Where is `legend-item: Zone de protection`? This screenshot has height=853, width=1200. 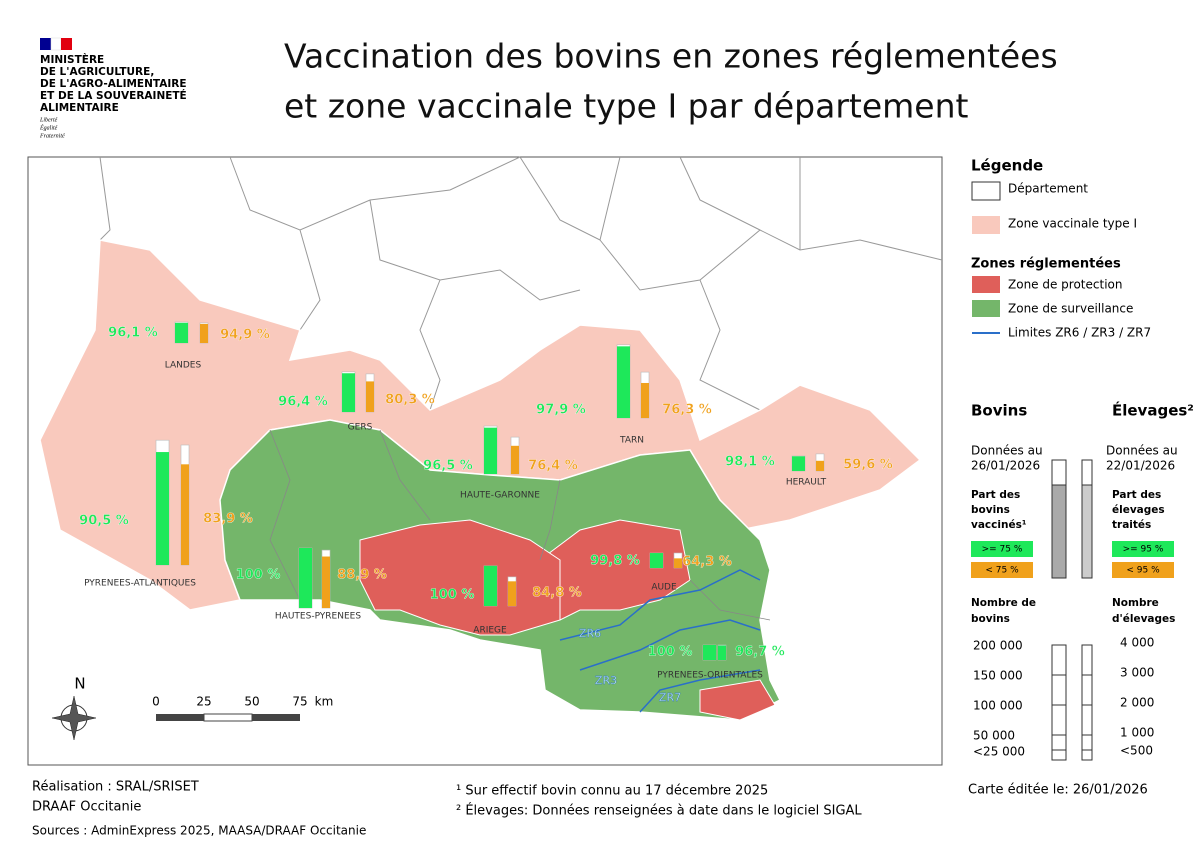 legend-item: Zone de protection is located at coordinates (1065, 285).